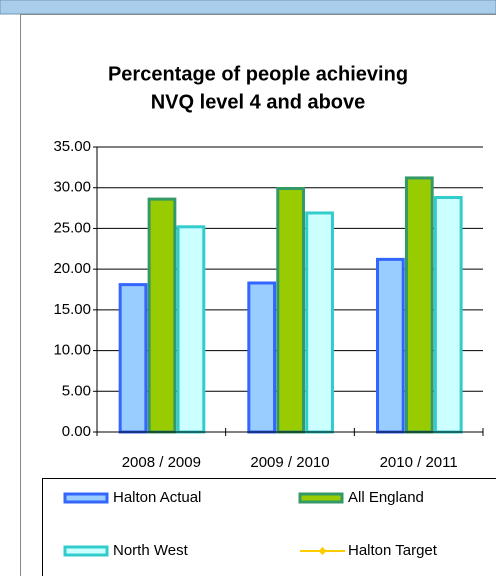  I want to click on top-strip, so click(248, 7).